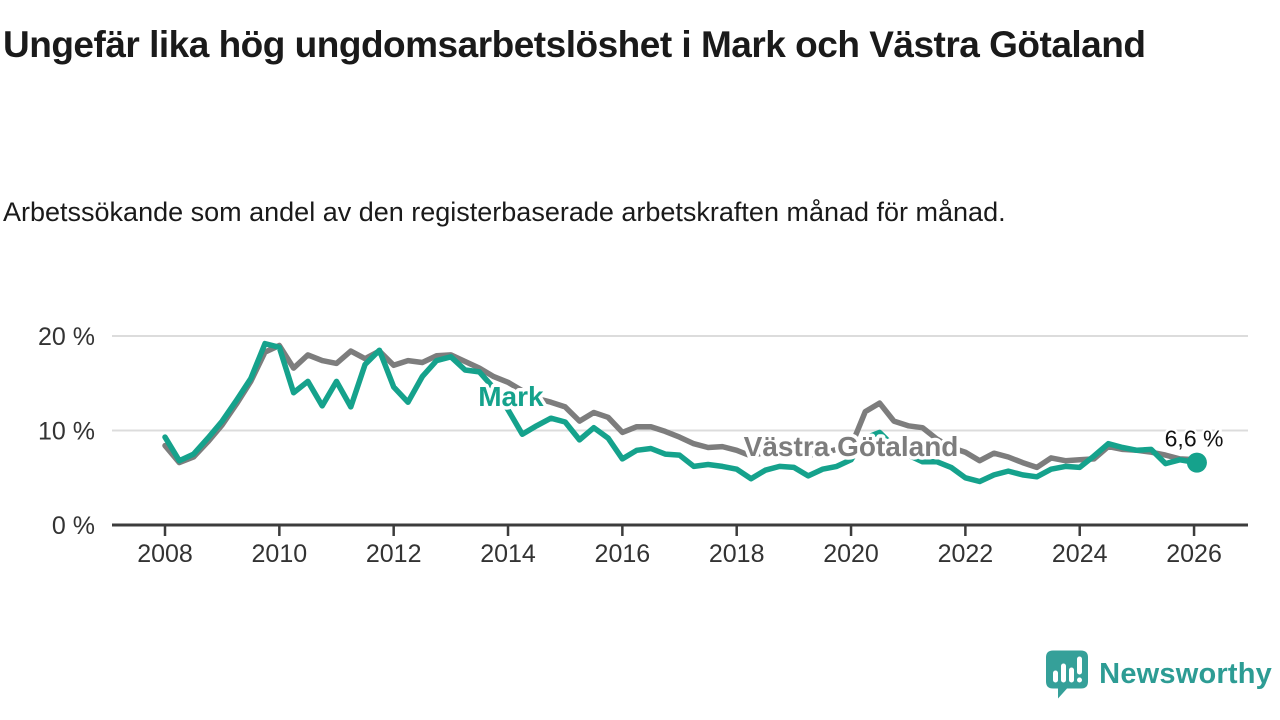  I want to click on x-tick-label: 2020, so click(851, 554).